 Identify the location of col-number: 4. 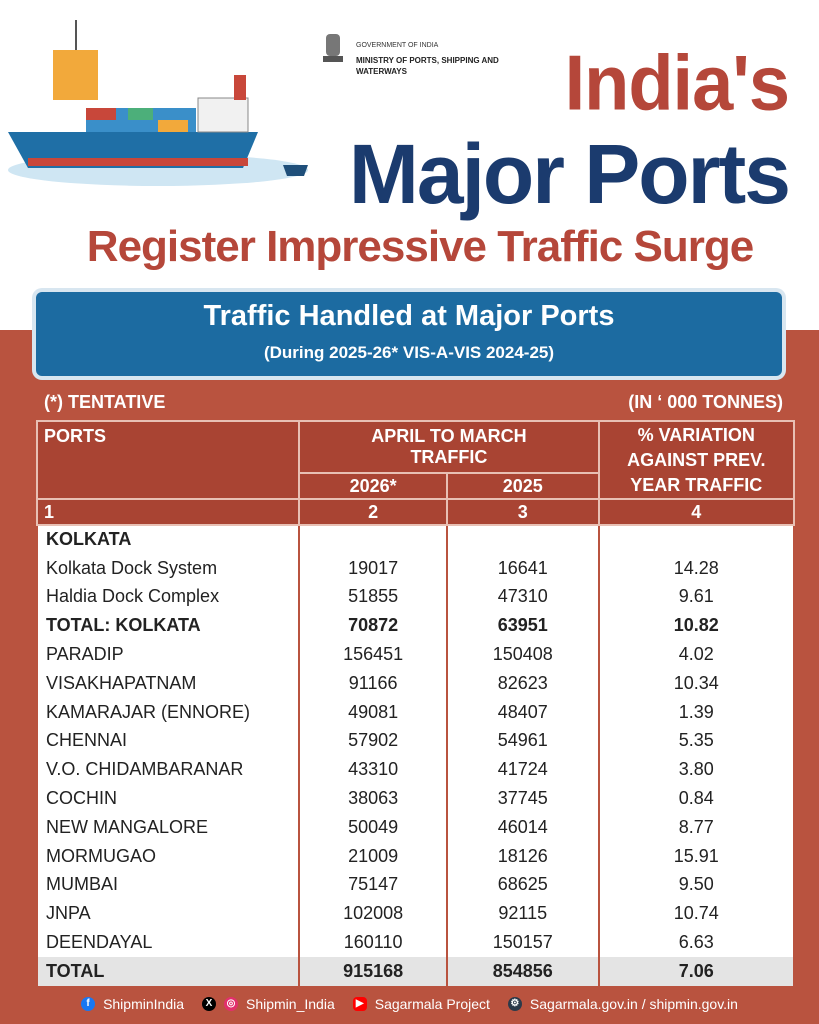
(696, 512).